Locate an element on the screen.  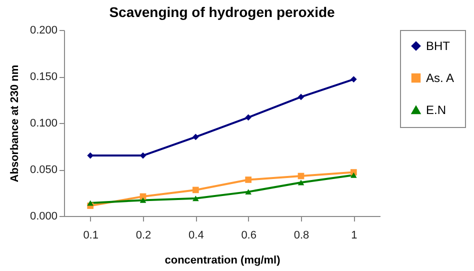
legend-label: E.N is located at coordinates (436, 110).